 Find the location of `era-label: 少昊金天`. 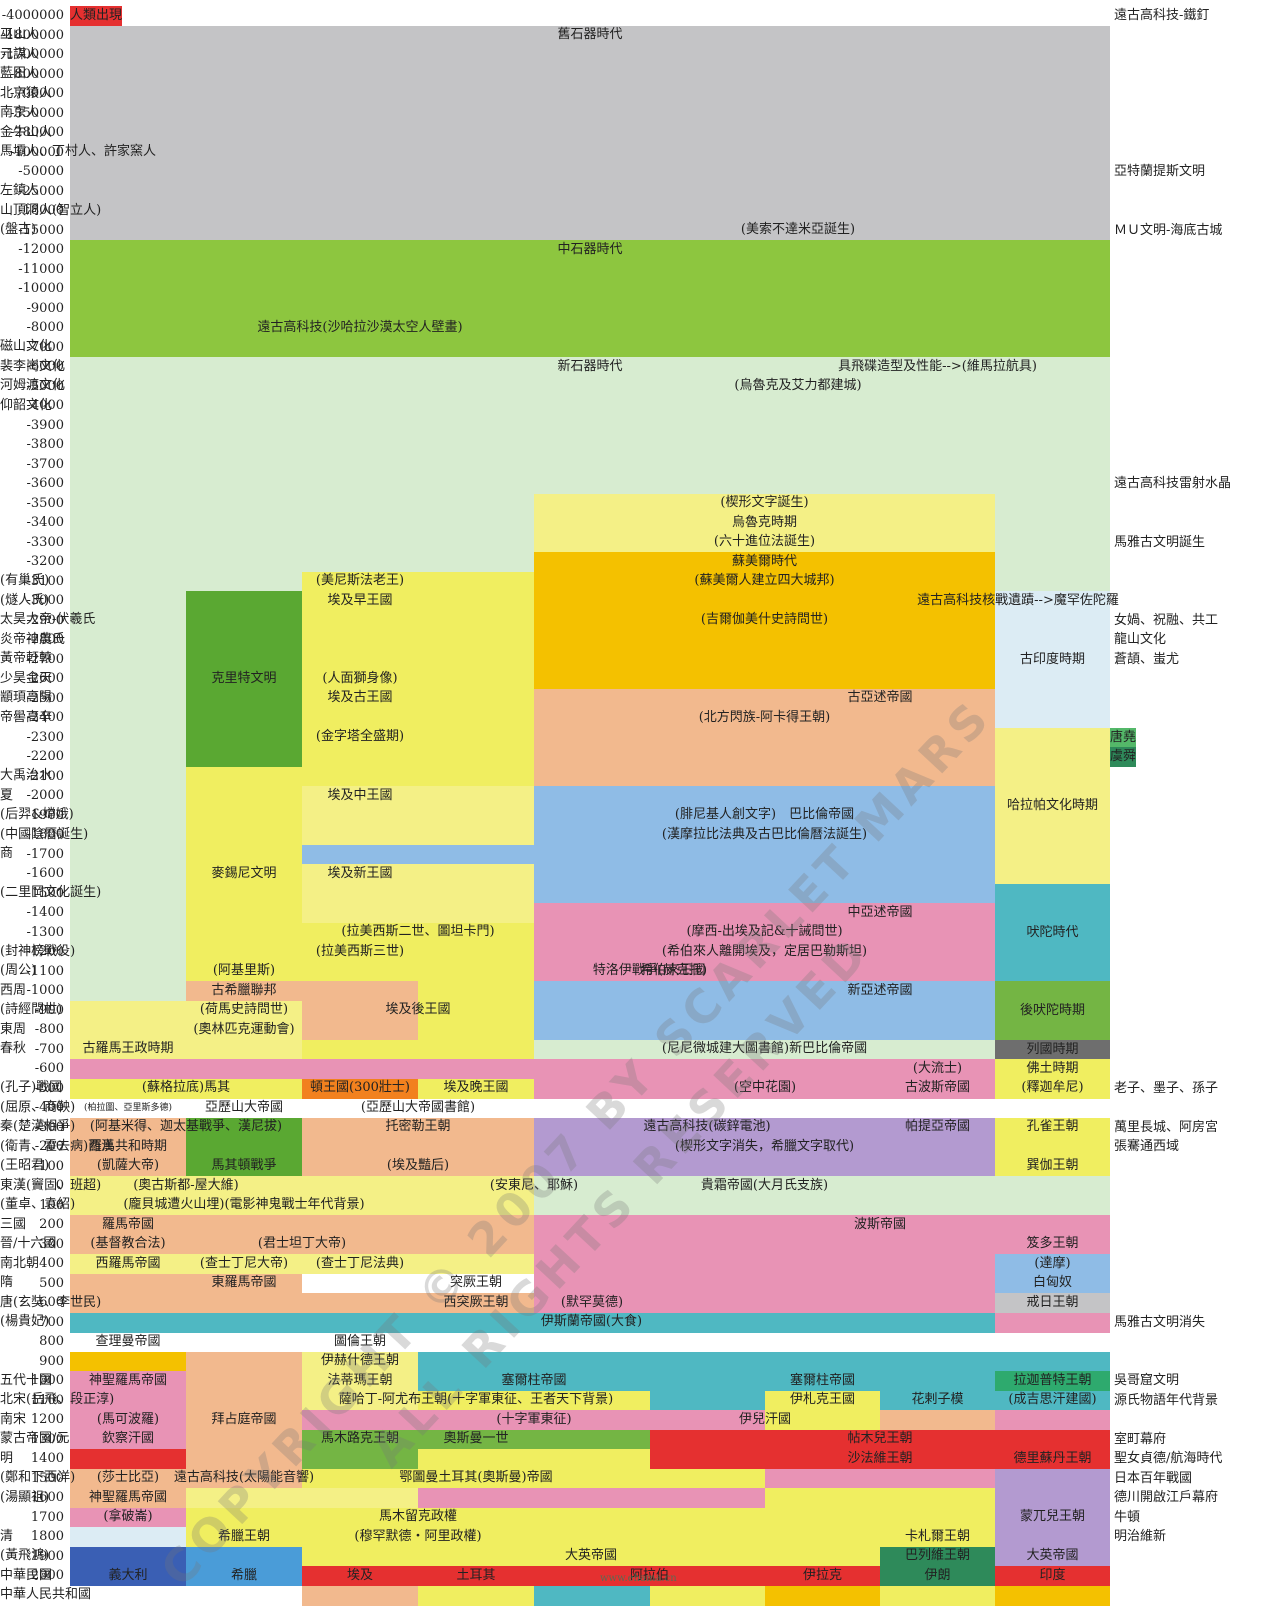

era-label: 少昊金天 is located at coordinates (26, 678).